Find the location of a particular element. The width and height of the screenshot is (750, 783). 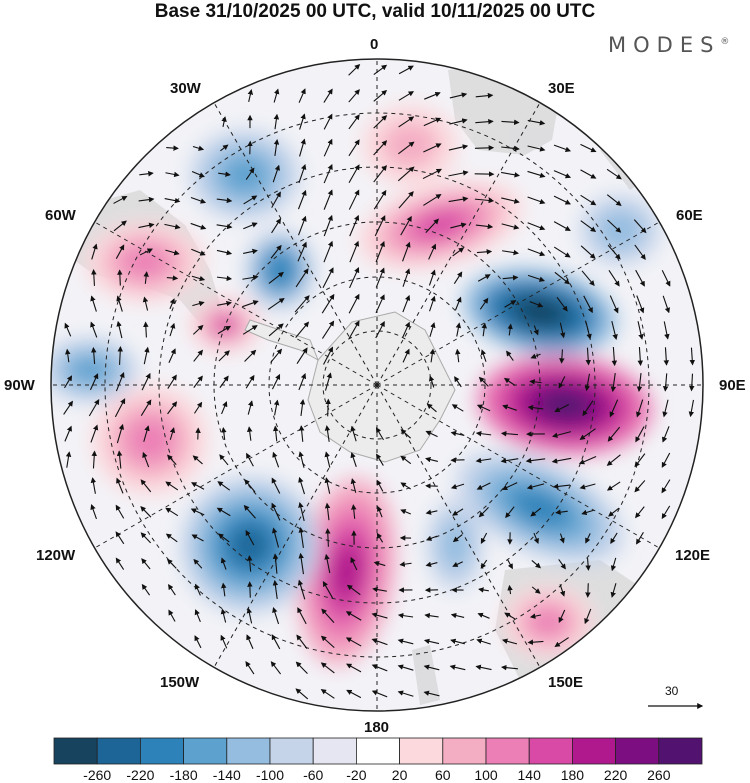

antarctic-peninsula is located at coordinates (281, 340).